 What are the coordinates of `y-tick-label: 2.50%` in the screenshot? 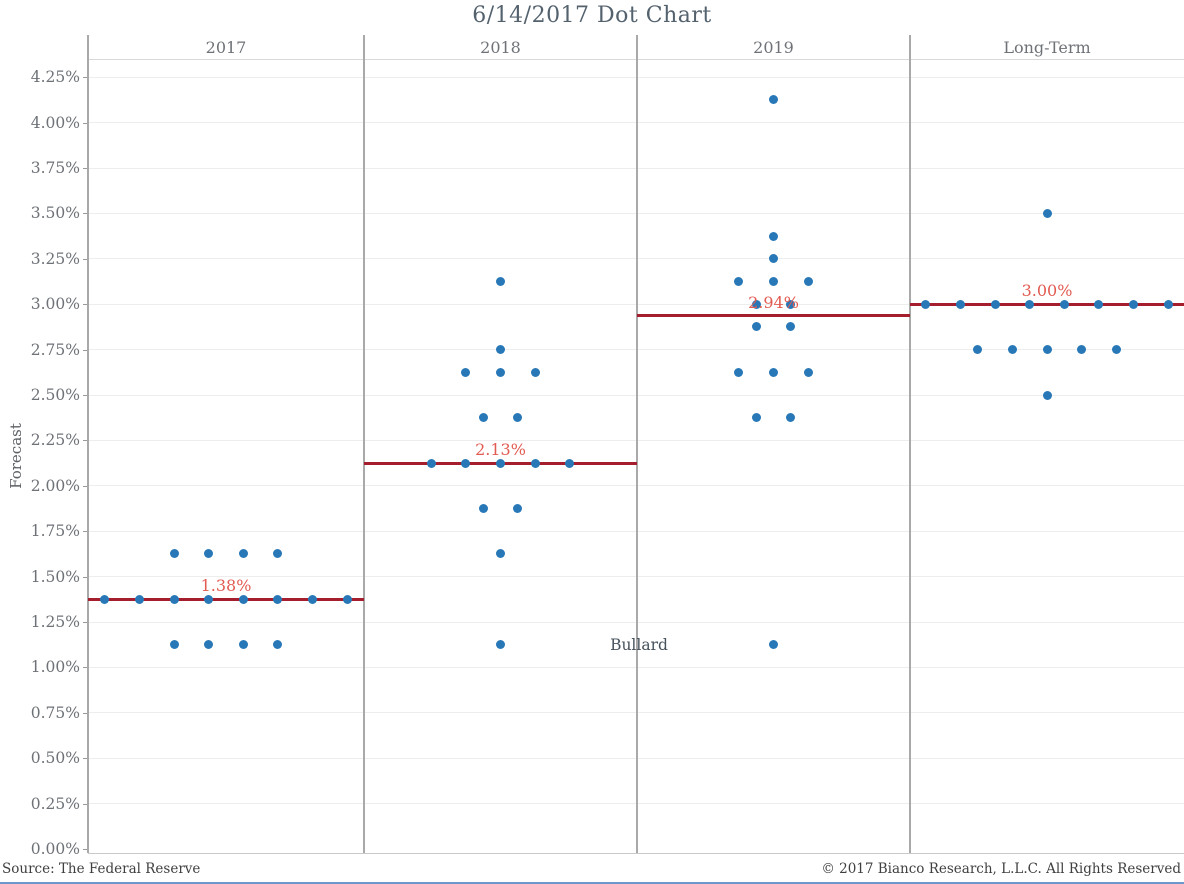 It's located at (55, 395).